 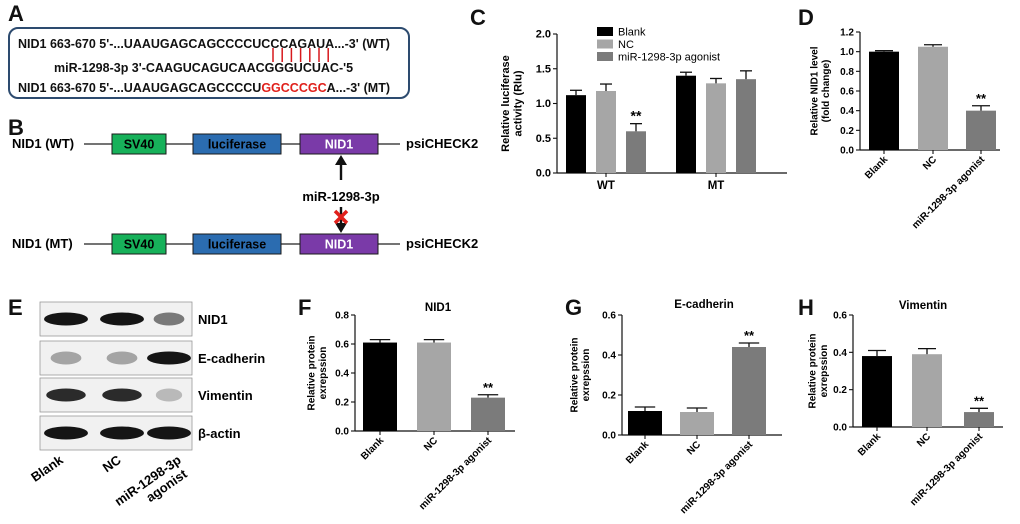 I want to click on vector-label: psiCHECK2, so click(x=442, y=143).